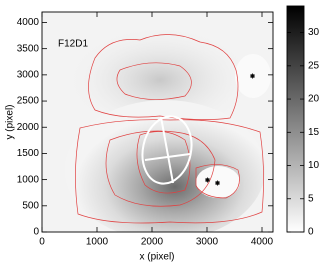  Describe the element at coordinates (230, 129) in the screenshot. I see `star-markers` at that location.